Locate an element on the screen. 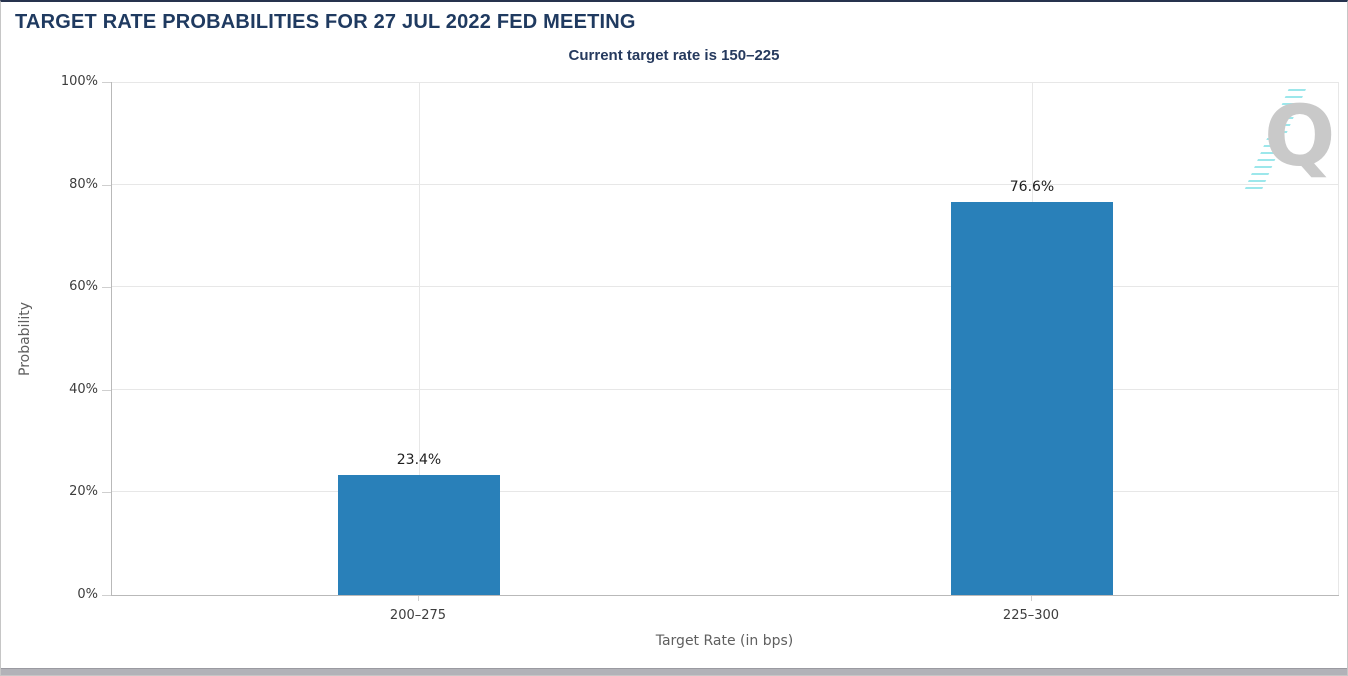 The image size is (1348, 676). x-gridline is located at coordinates (419, 338).